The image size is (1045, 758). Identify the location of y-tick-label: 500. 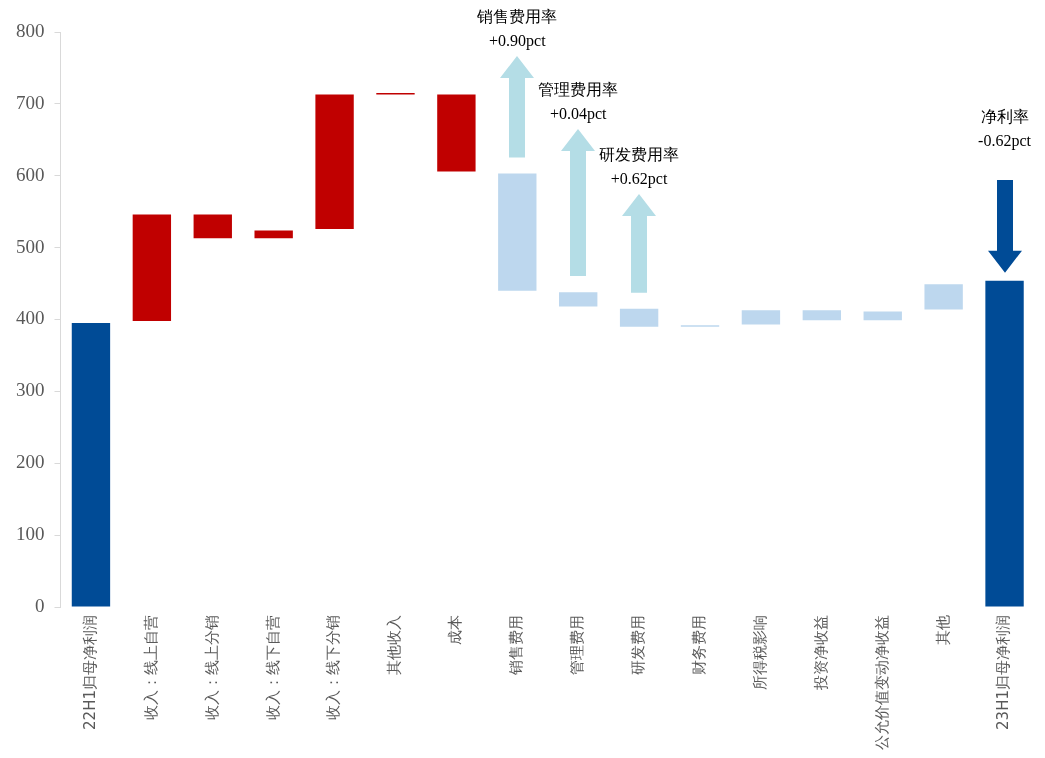
(30, 246).